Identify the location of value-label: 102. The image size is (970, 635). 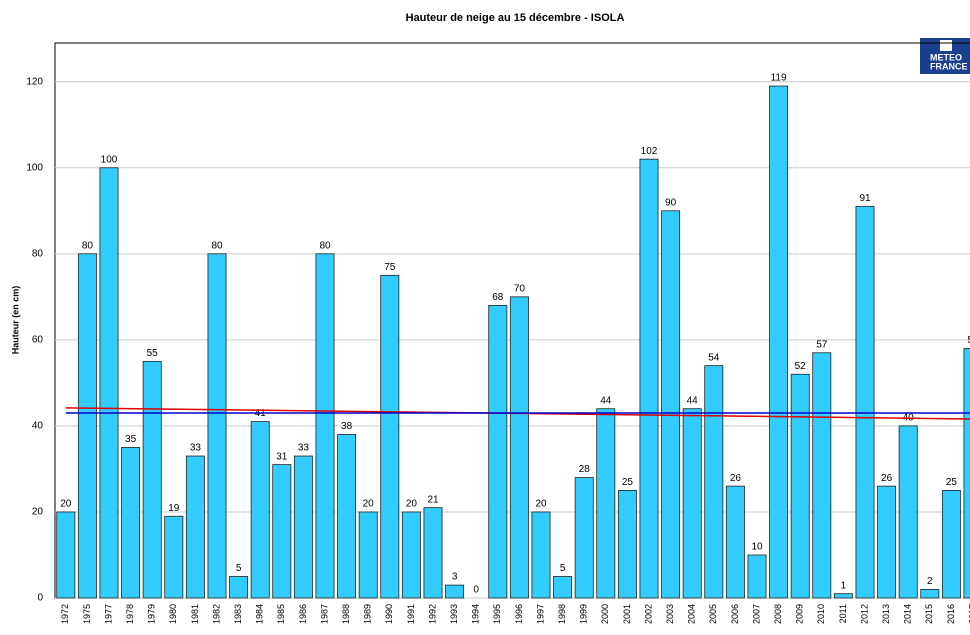
(649, 151).